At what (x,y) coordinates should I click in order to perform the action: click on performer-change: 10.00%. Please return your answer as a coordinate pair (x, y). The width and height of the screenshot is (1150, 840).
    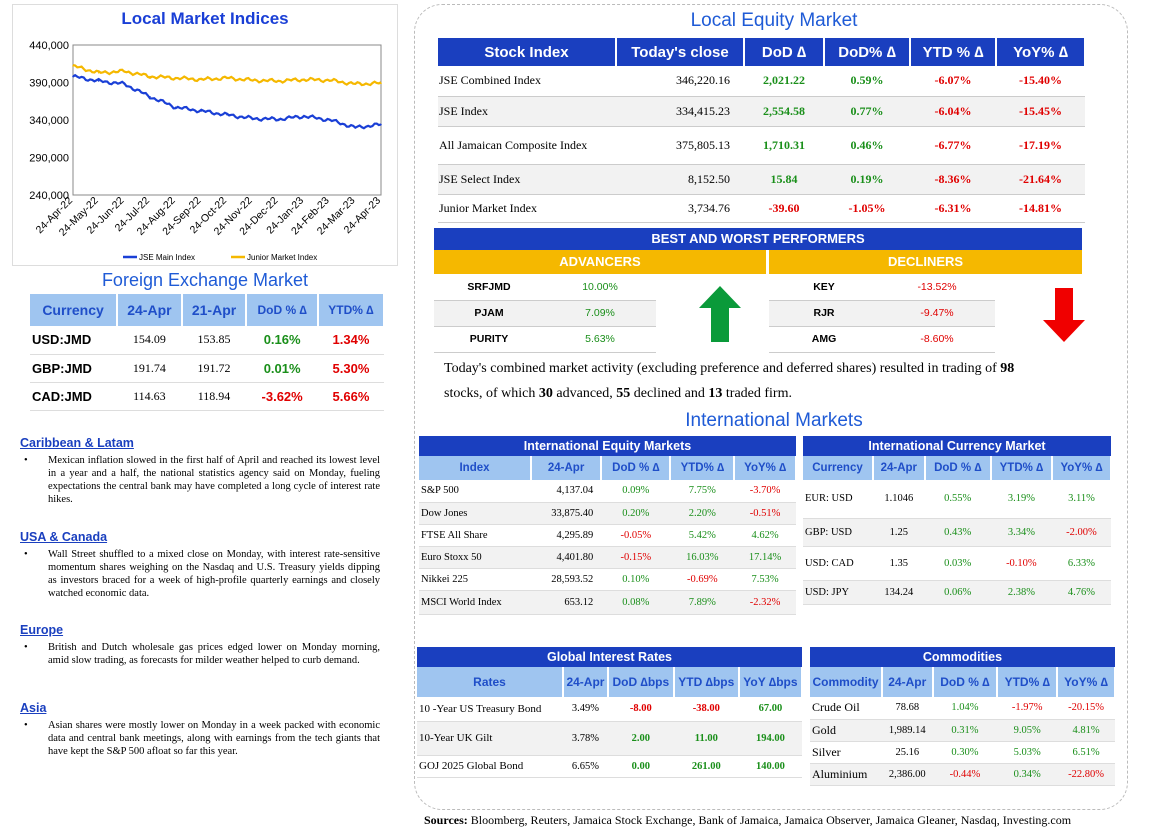
    Looking at the image, I should click on (600, 287).